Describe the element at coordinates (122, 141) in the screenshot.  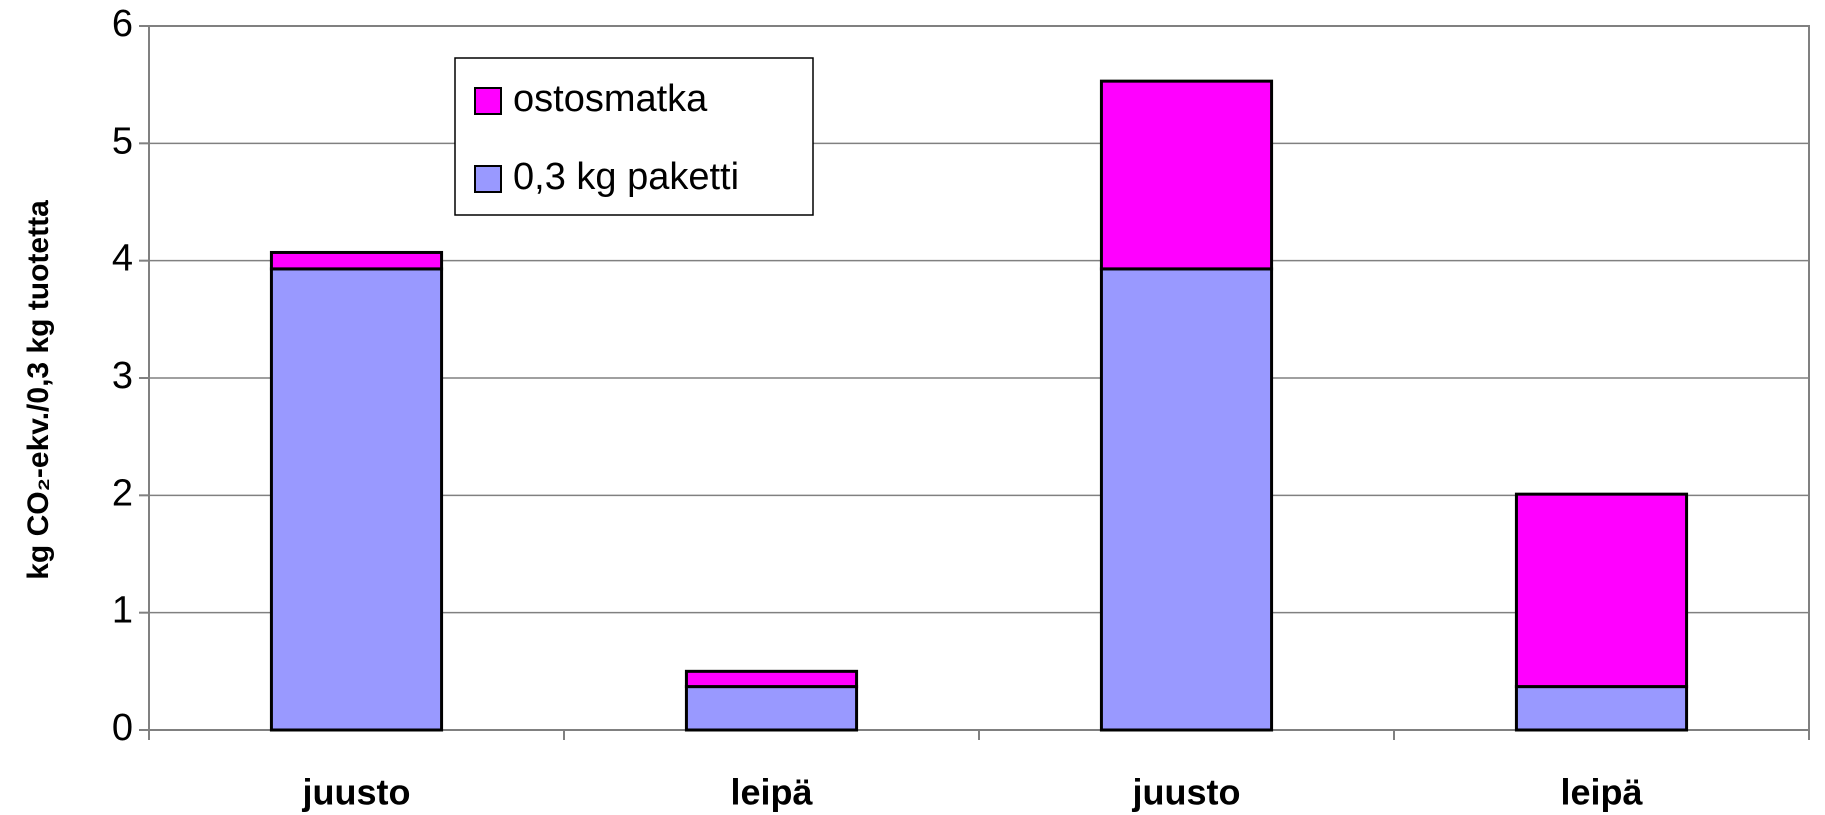
I see `y-tick-label: 5` at that location.